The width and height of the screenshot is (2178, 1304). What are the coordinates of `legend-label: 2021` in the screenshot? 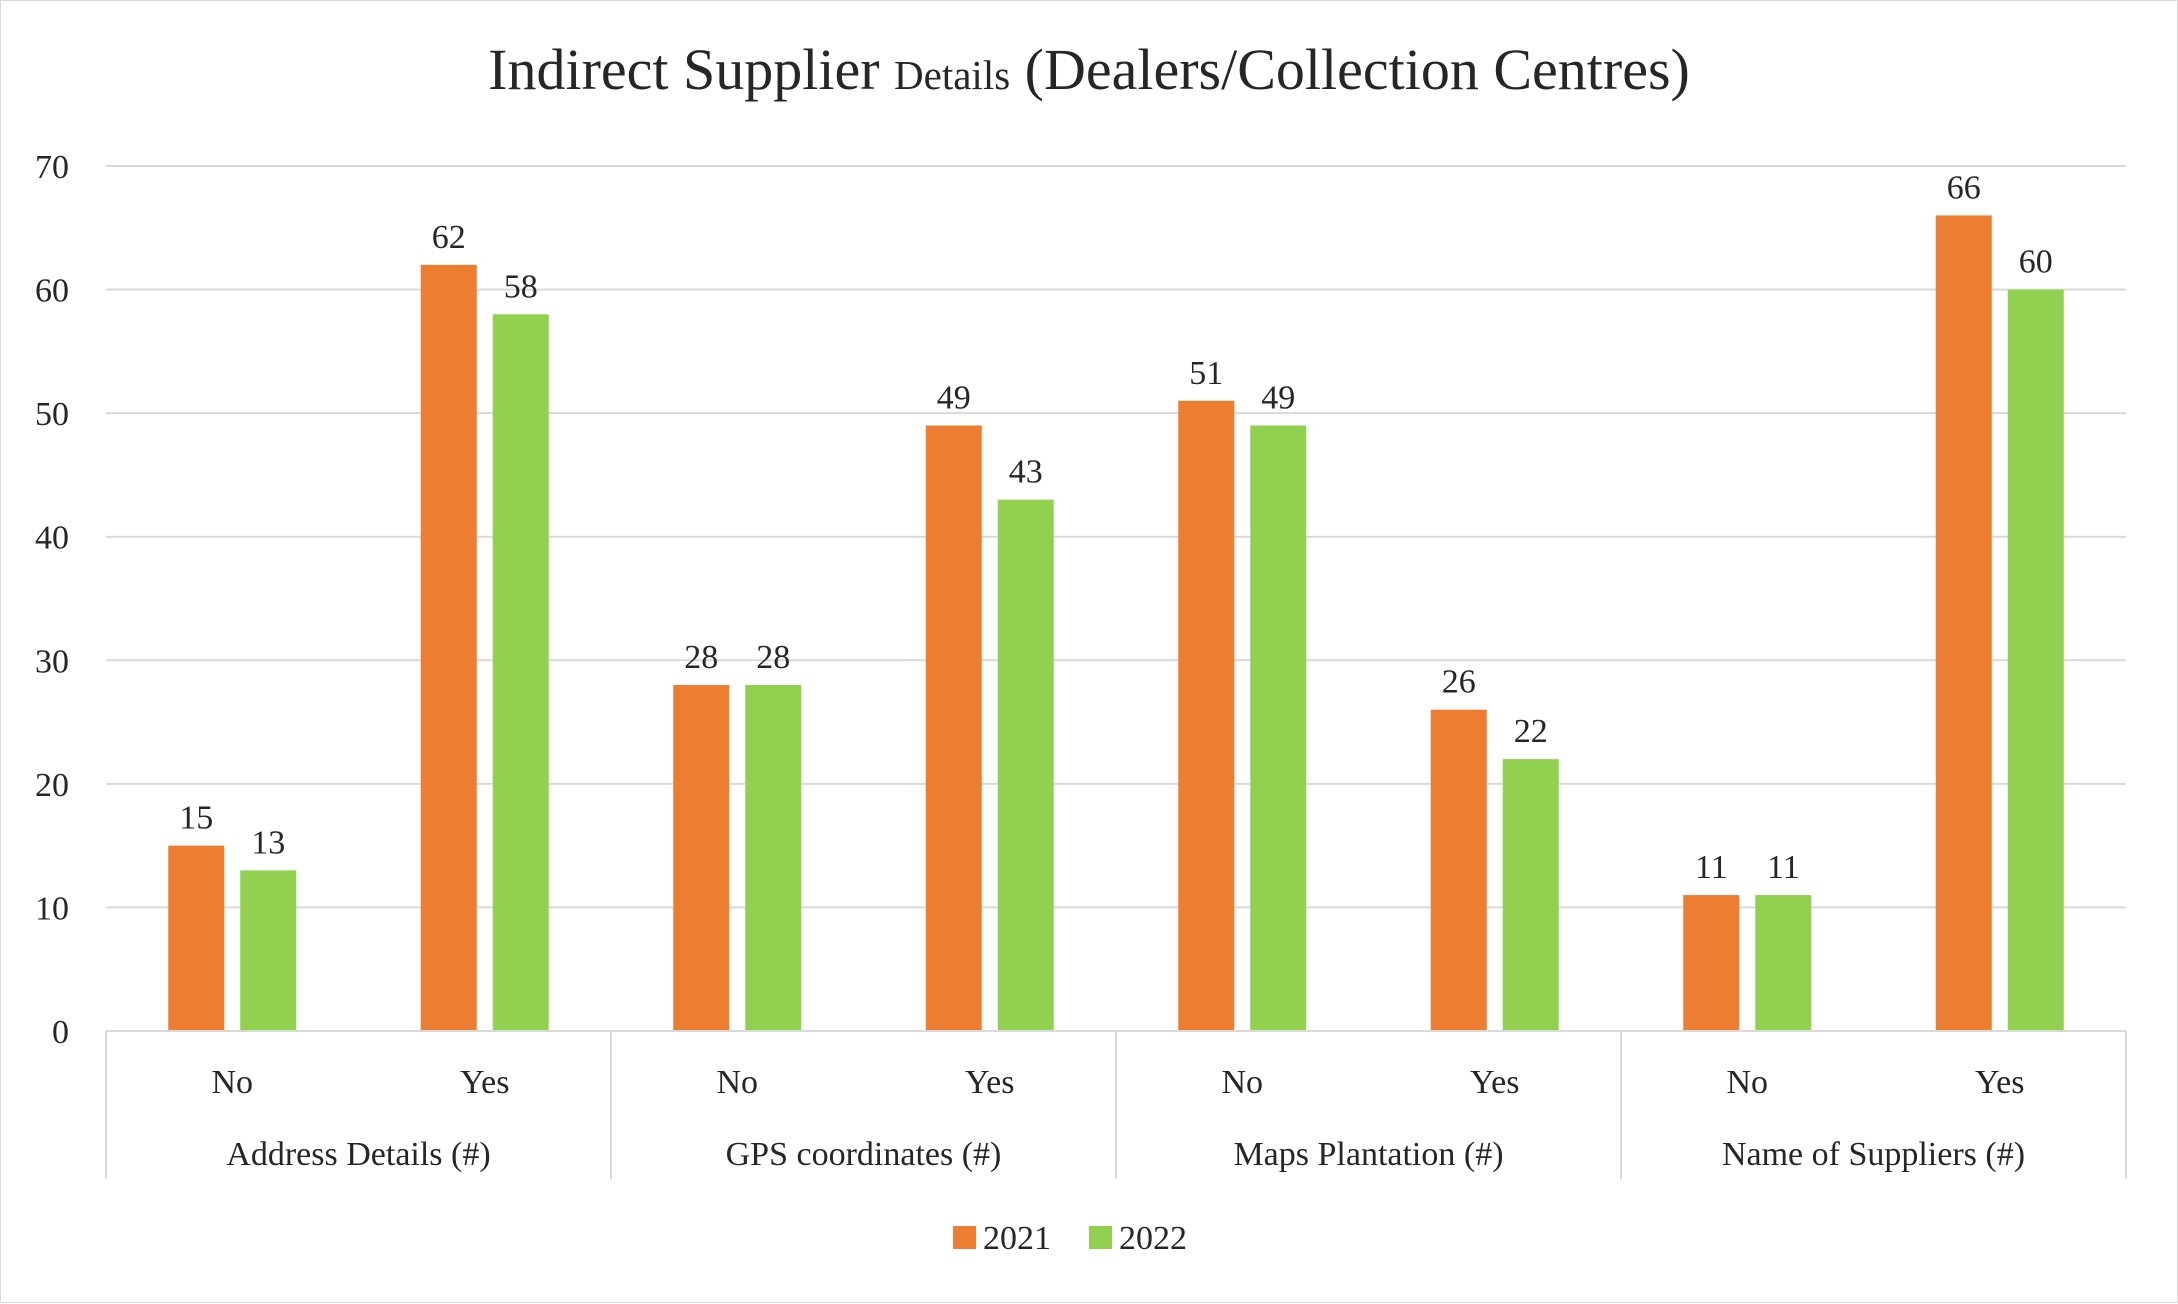 It's located at (1017, 1238).